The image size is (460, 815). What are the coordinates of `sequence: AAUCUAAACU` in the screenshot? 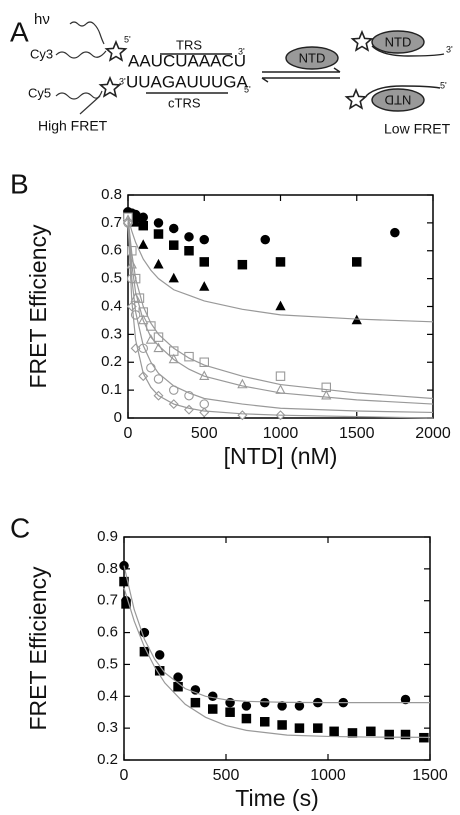 It's located at (187, 60).